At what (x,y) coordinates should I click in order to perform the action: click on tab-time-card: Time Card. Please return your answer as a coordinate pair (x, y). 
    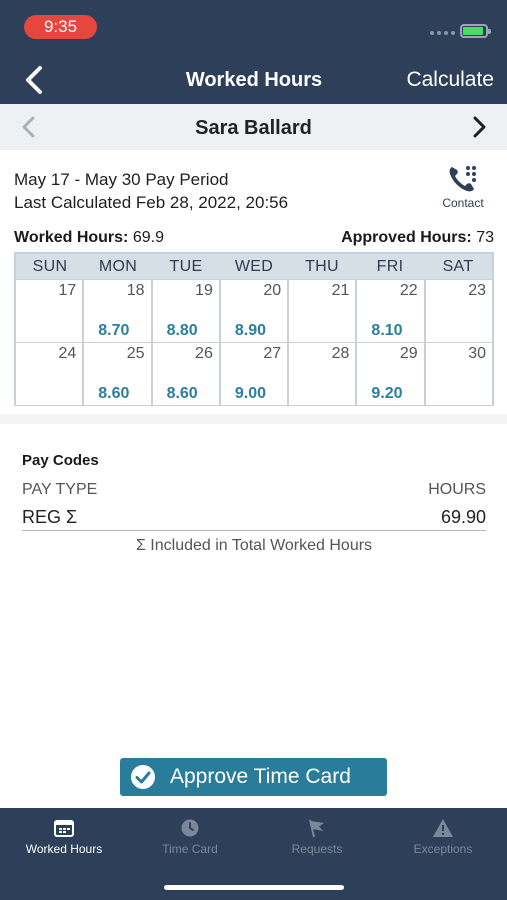
    Looking at the image, I should click on (190, 837).